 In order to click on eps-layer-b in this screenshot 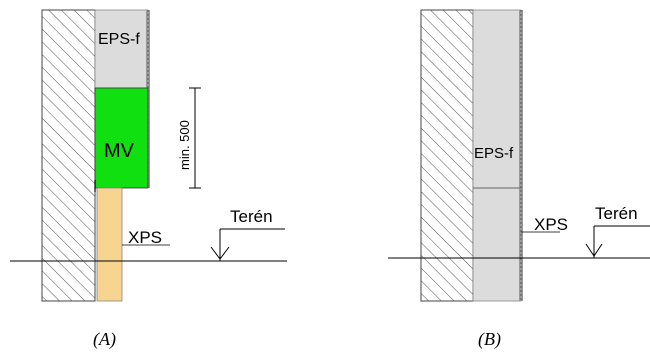, I will do `click(497, 155)`.